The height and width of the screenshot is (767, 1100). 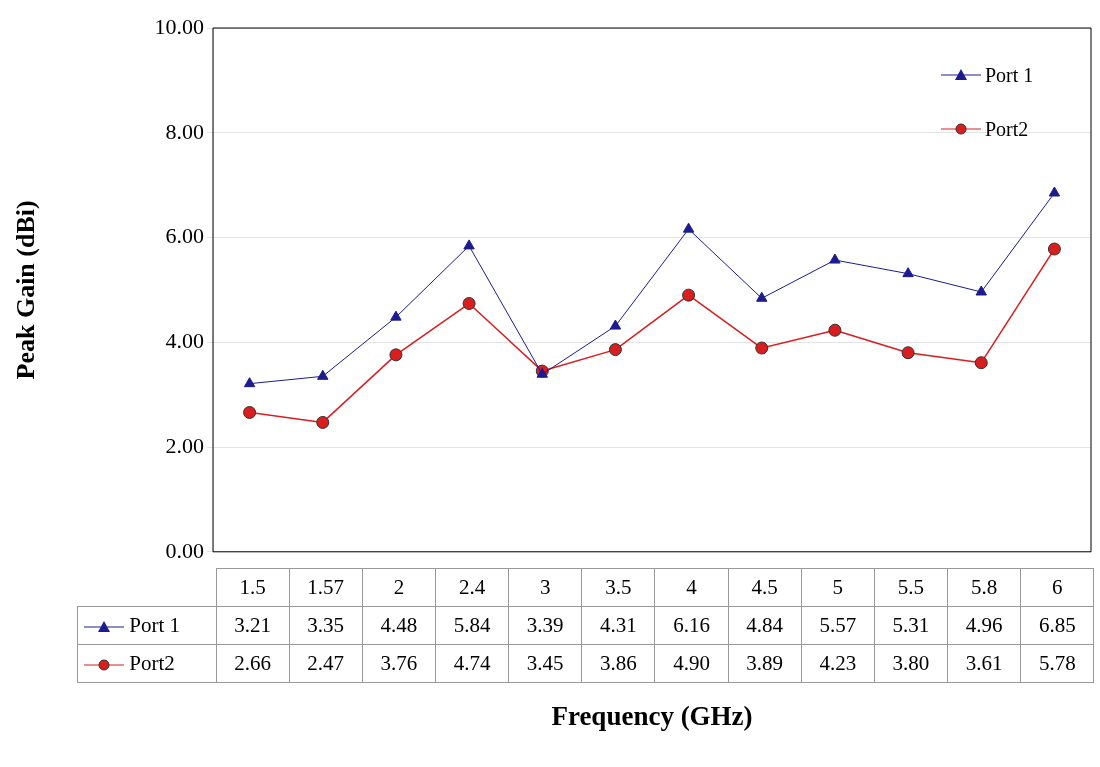 What do you see at coordinates (326, 663) in the screenshot?
I see `data-label: 2.47` at bounding box center [326, 663].